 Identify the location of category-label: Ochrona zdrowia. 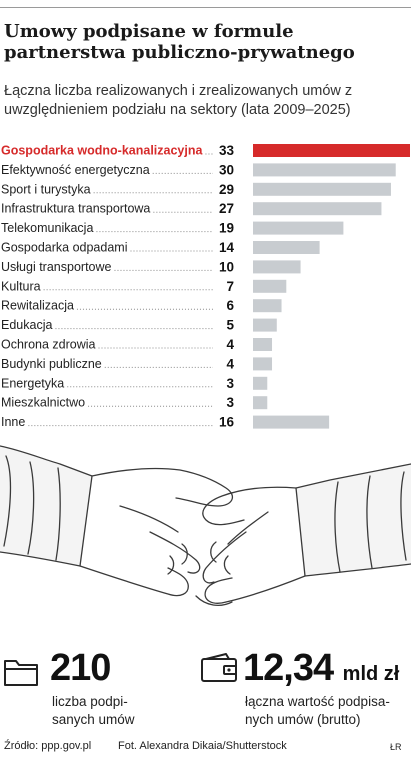
(48, 345).